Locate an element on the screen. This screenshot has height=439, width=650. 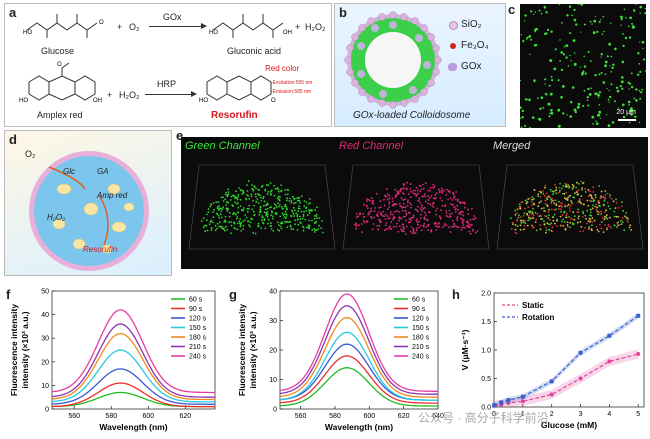
d-label-o2: O₂ is located at coordinates (30, 154).